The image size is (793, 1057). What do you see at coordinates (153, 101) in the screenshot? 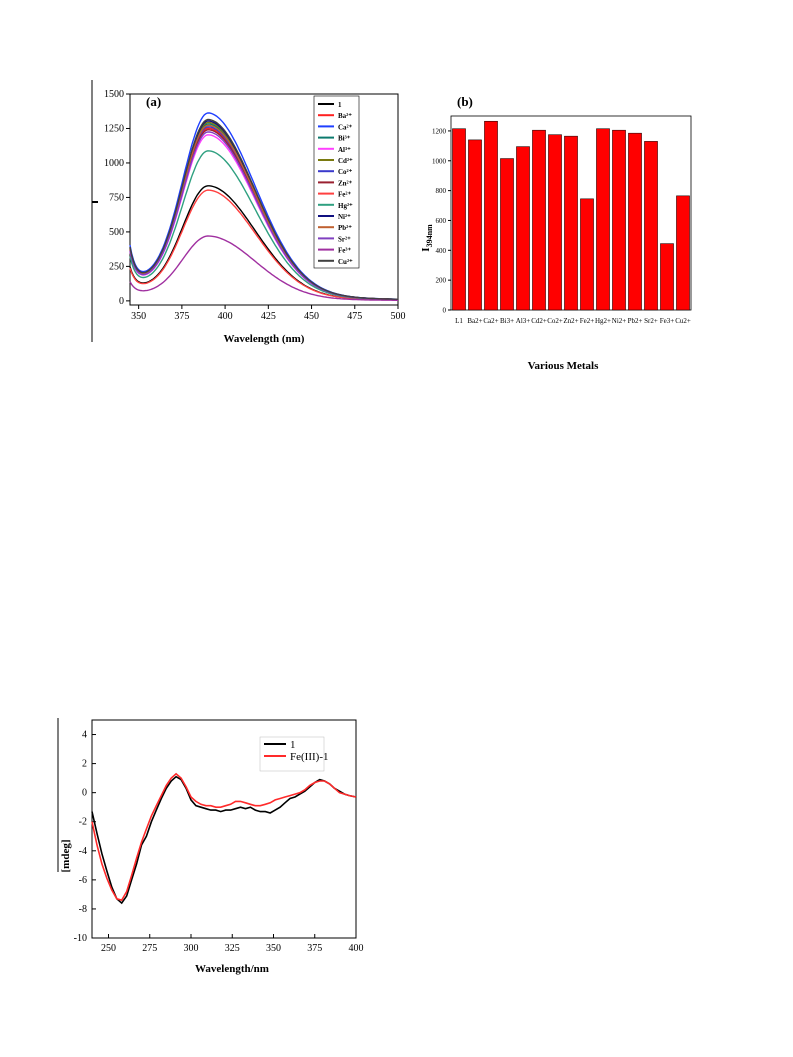
I see `panel-label-a: (a)` at bounding box center [153, 101].